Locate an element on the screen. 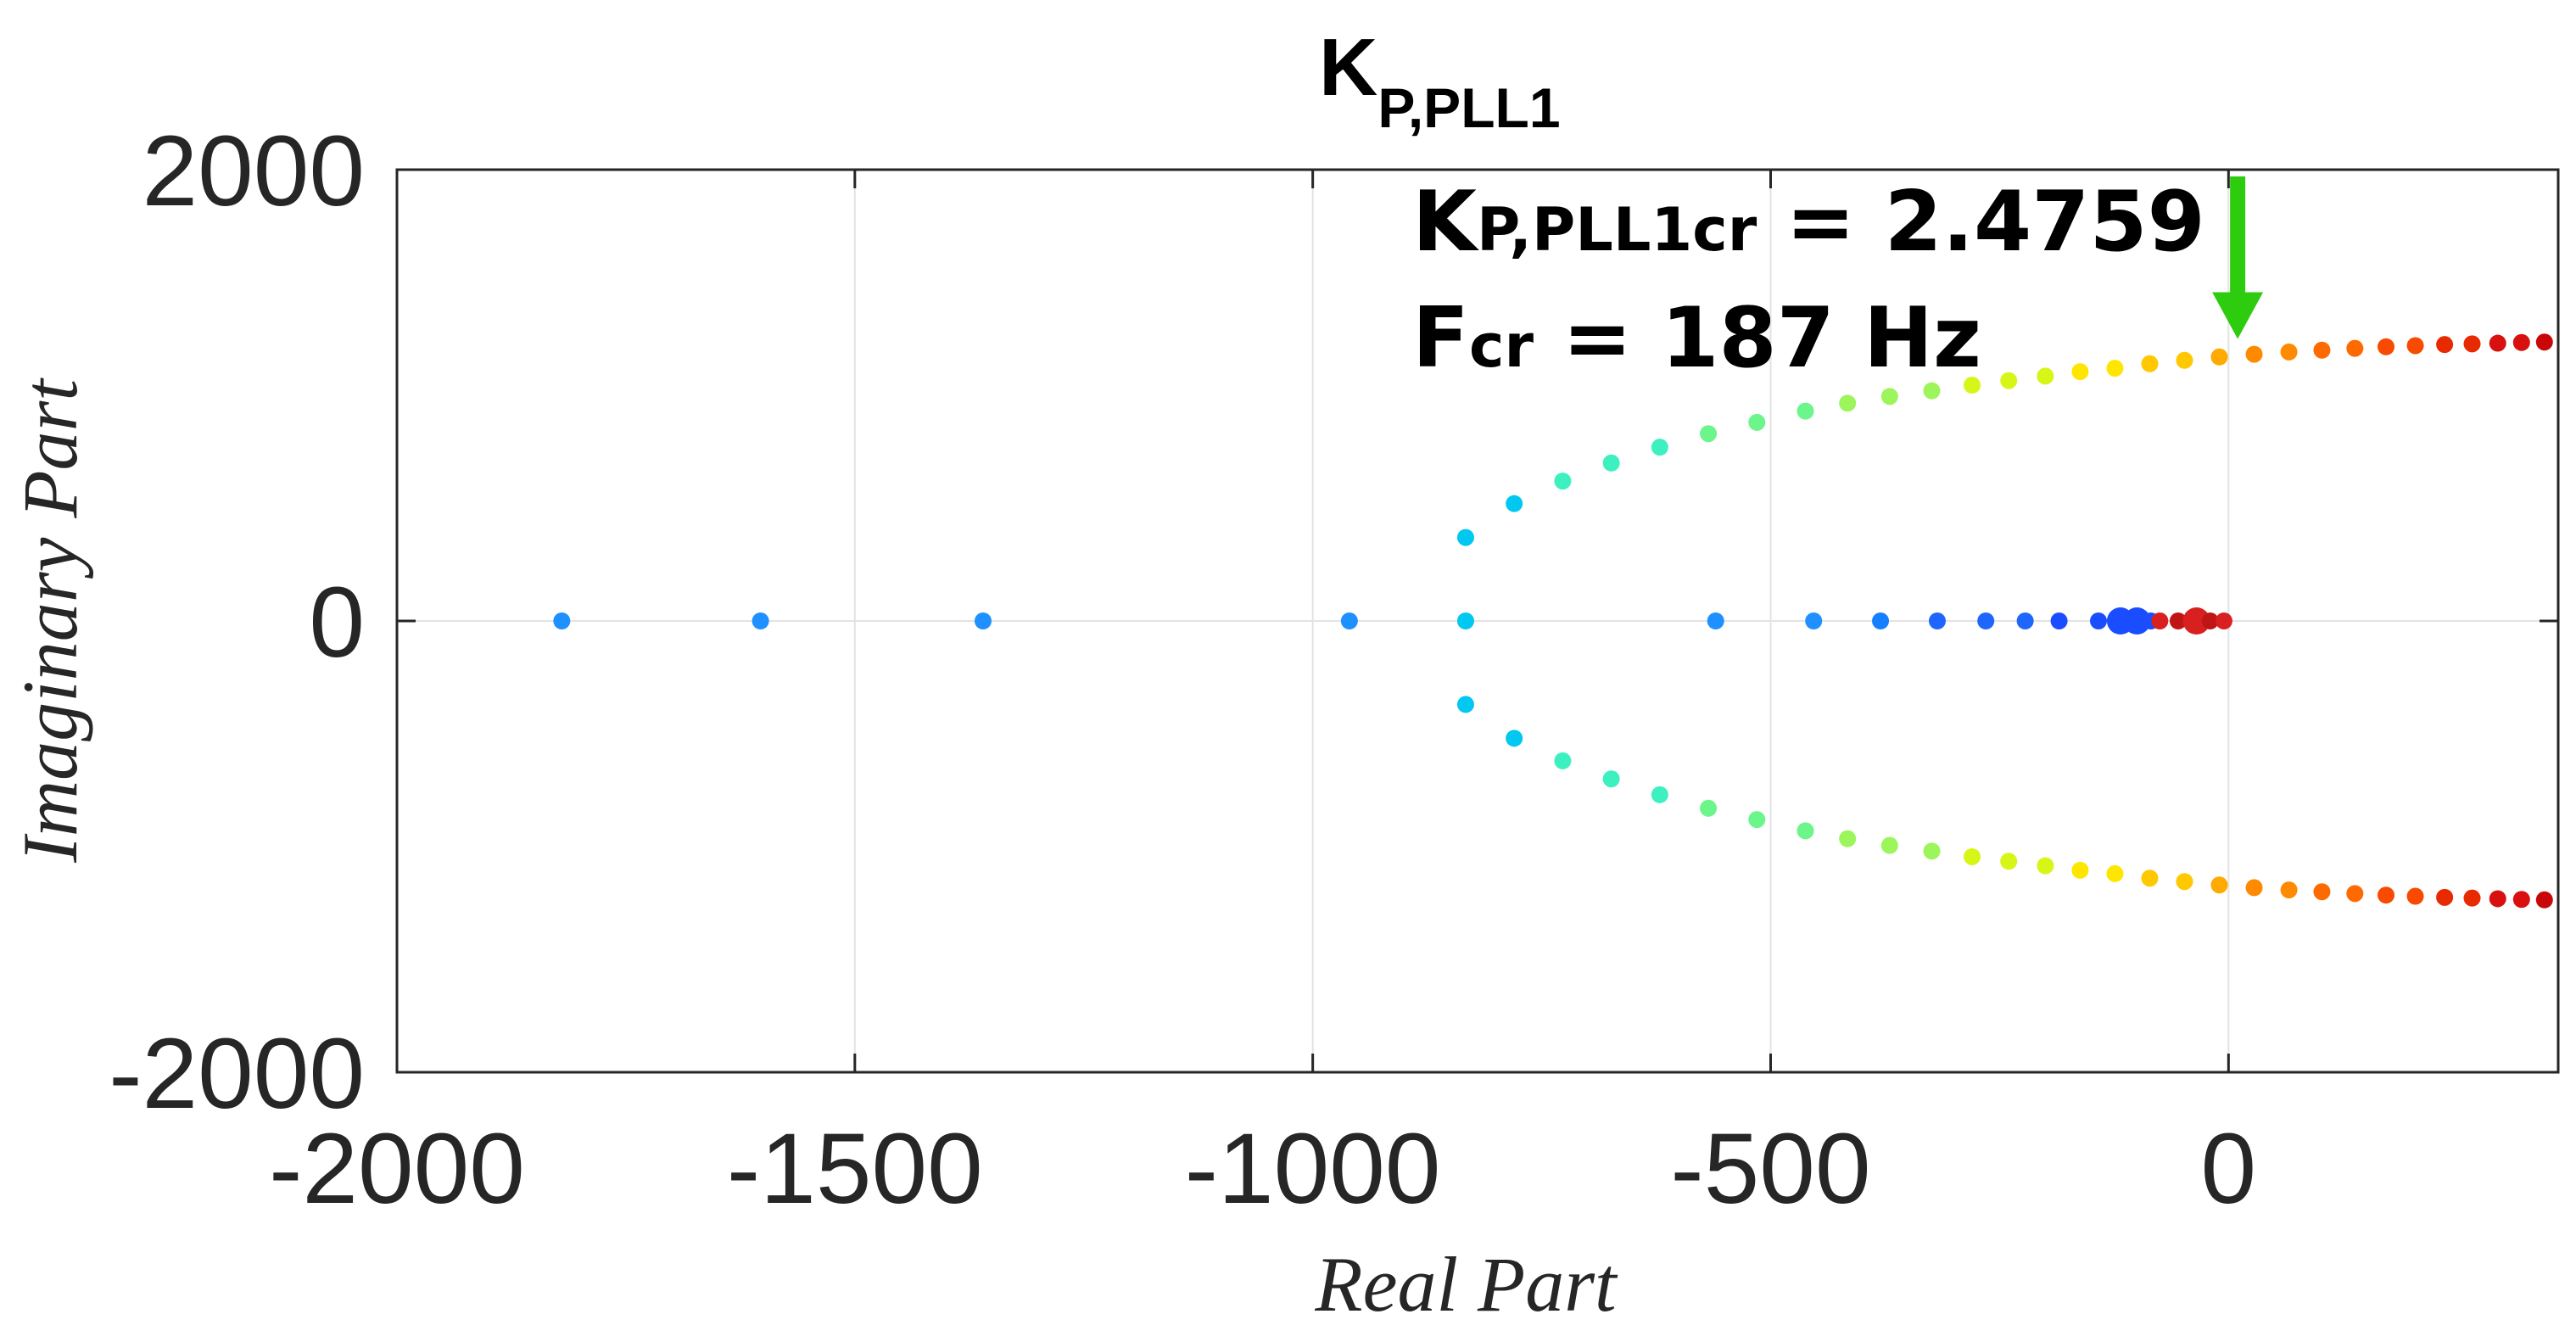  x-tick-labels: -2000 -1500 -1000 -500 0 is located at coordinates (1262, 1169).